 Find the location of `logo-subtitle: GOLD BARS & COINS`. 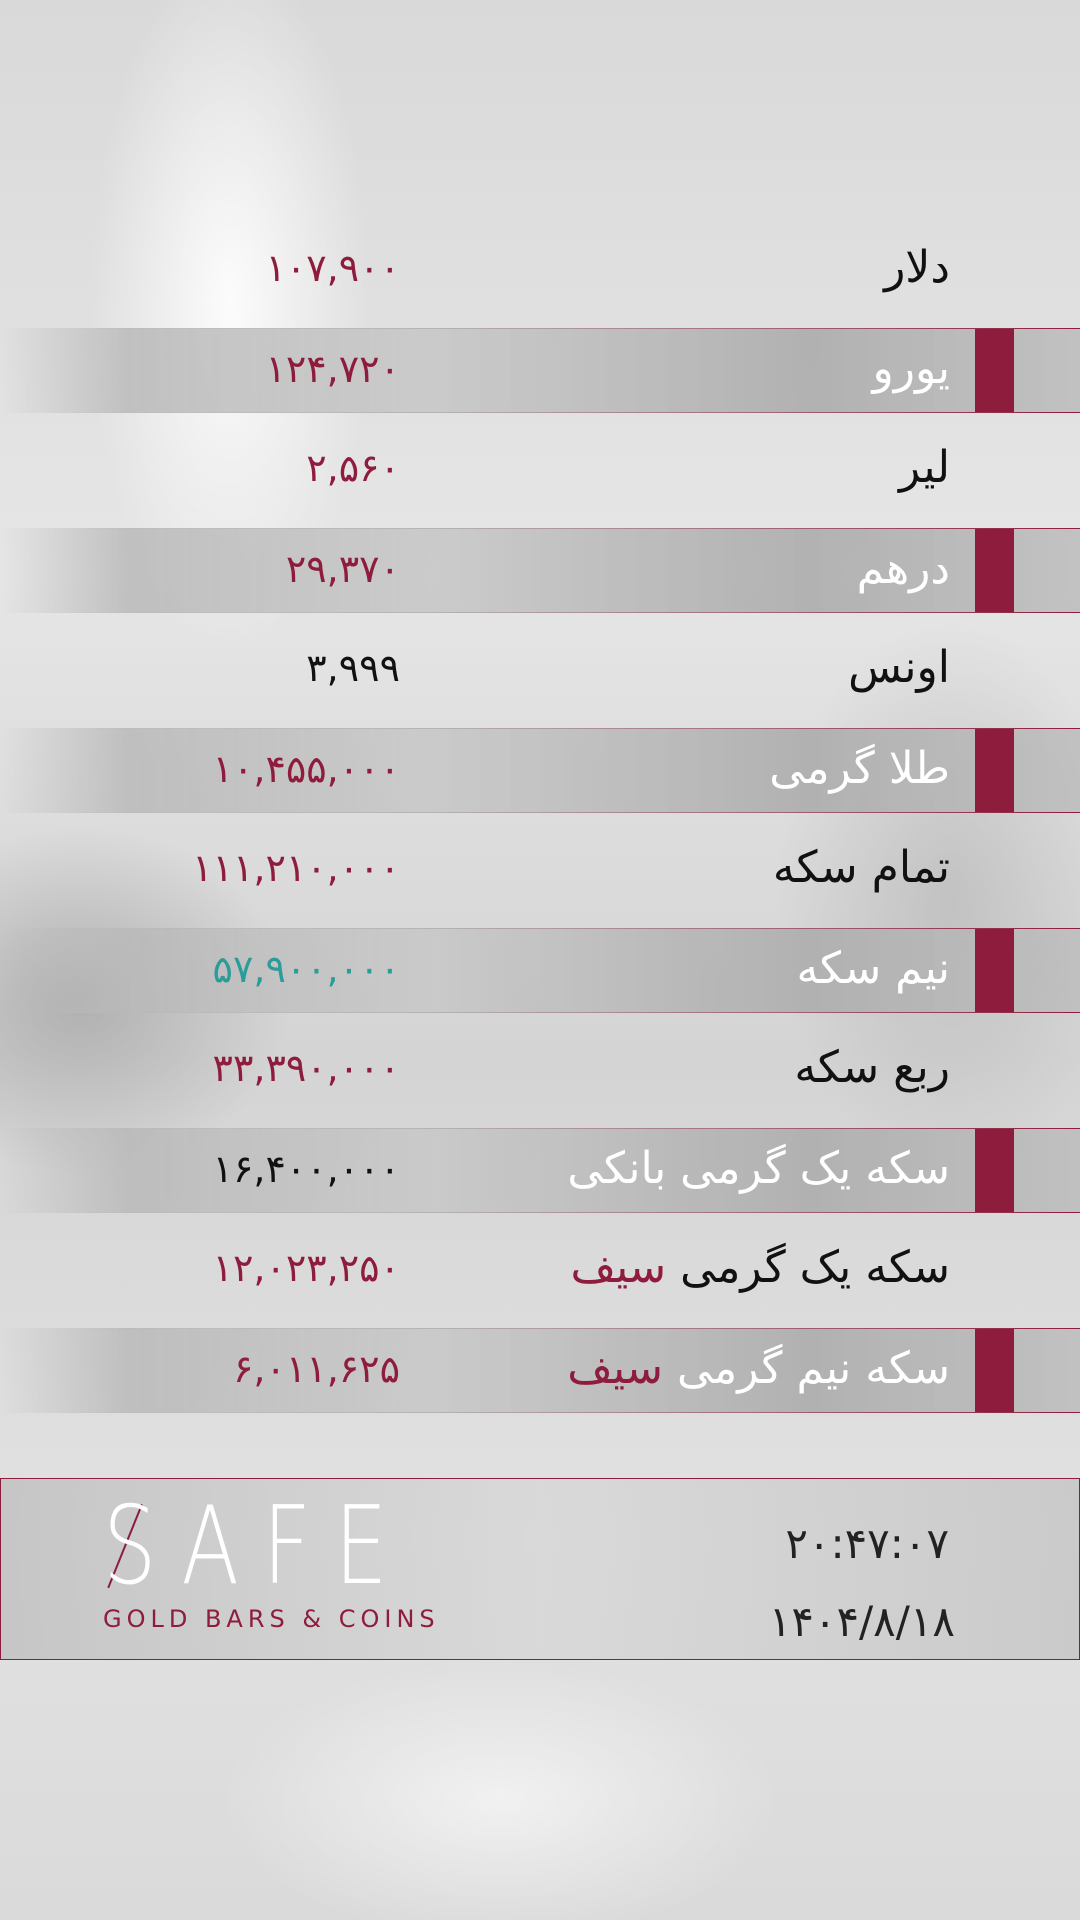

logo-subtitle: GOLD BARS & COINS is located at coordinates (271, 1619).